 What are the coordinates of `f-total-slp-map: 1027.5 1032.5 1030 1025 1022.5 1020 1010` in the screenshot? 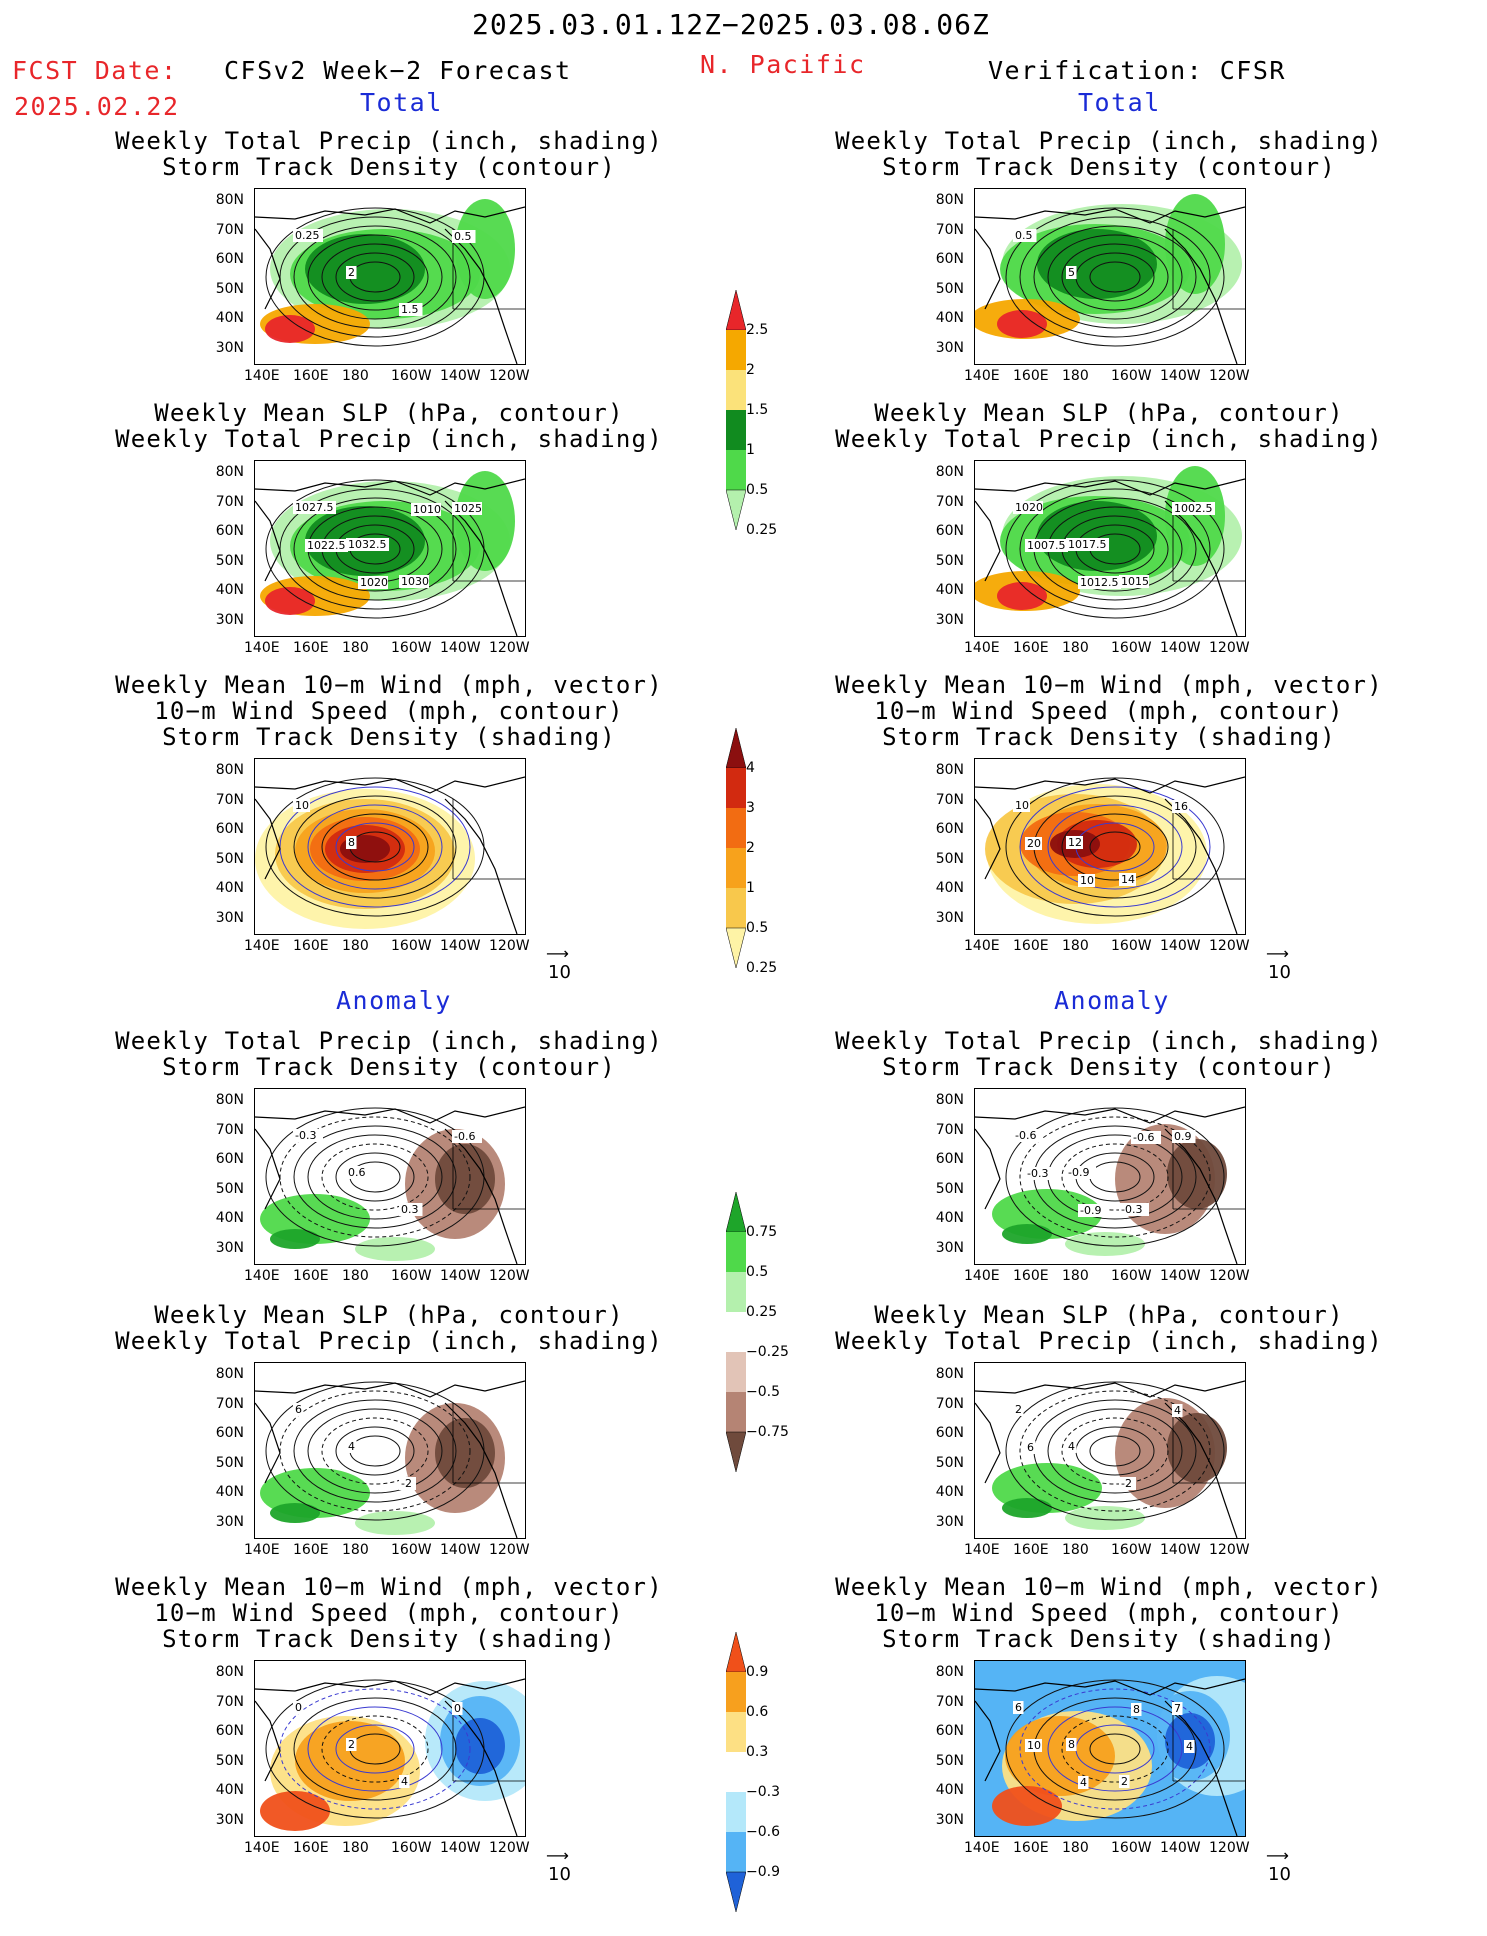 It's located at (390, 548).